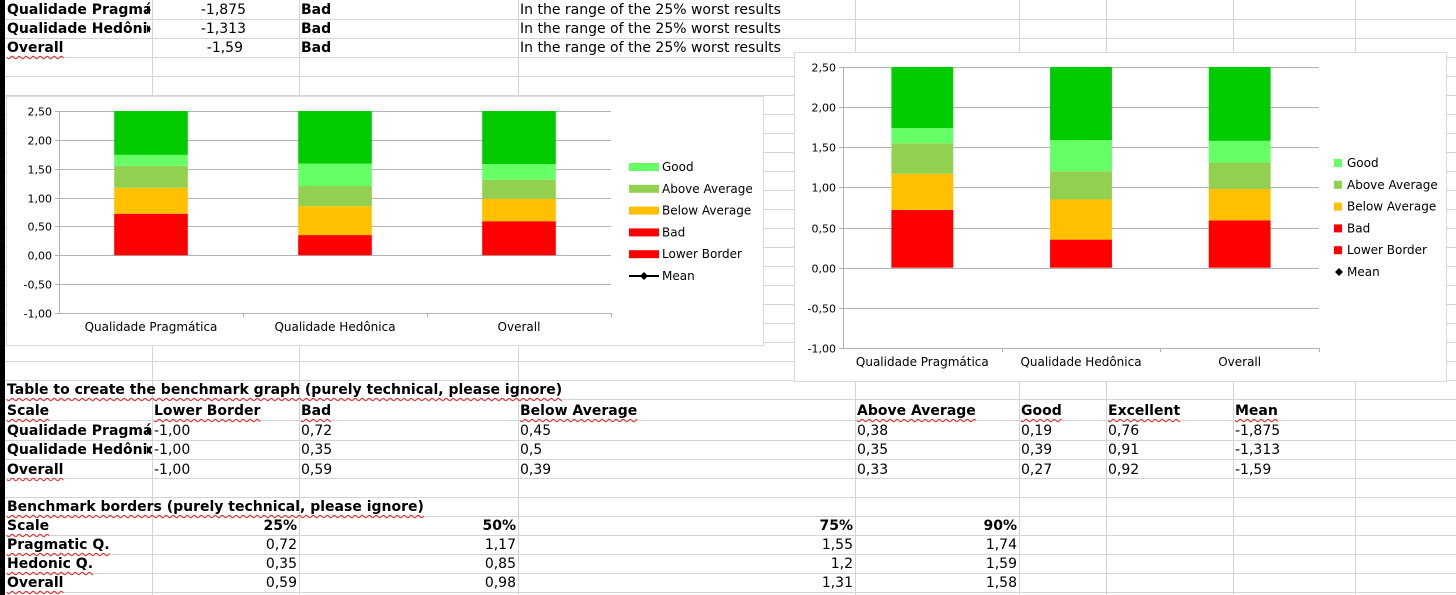 This screenshot has width=1456, height=595. Describe the element at coordinates (1256, 411) in the screenshot. I see `bench-header-mean: Mean` at that location.